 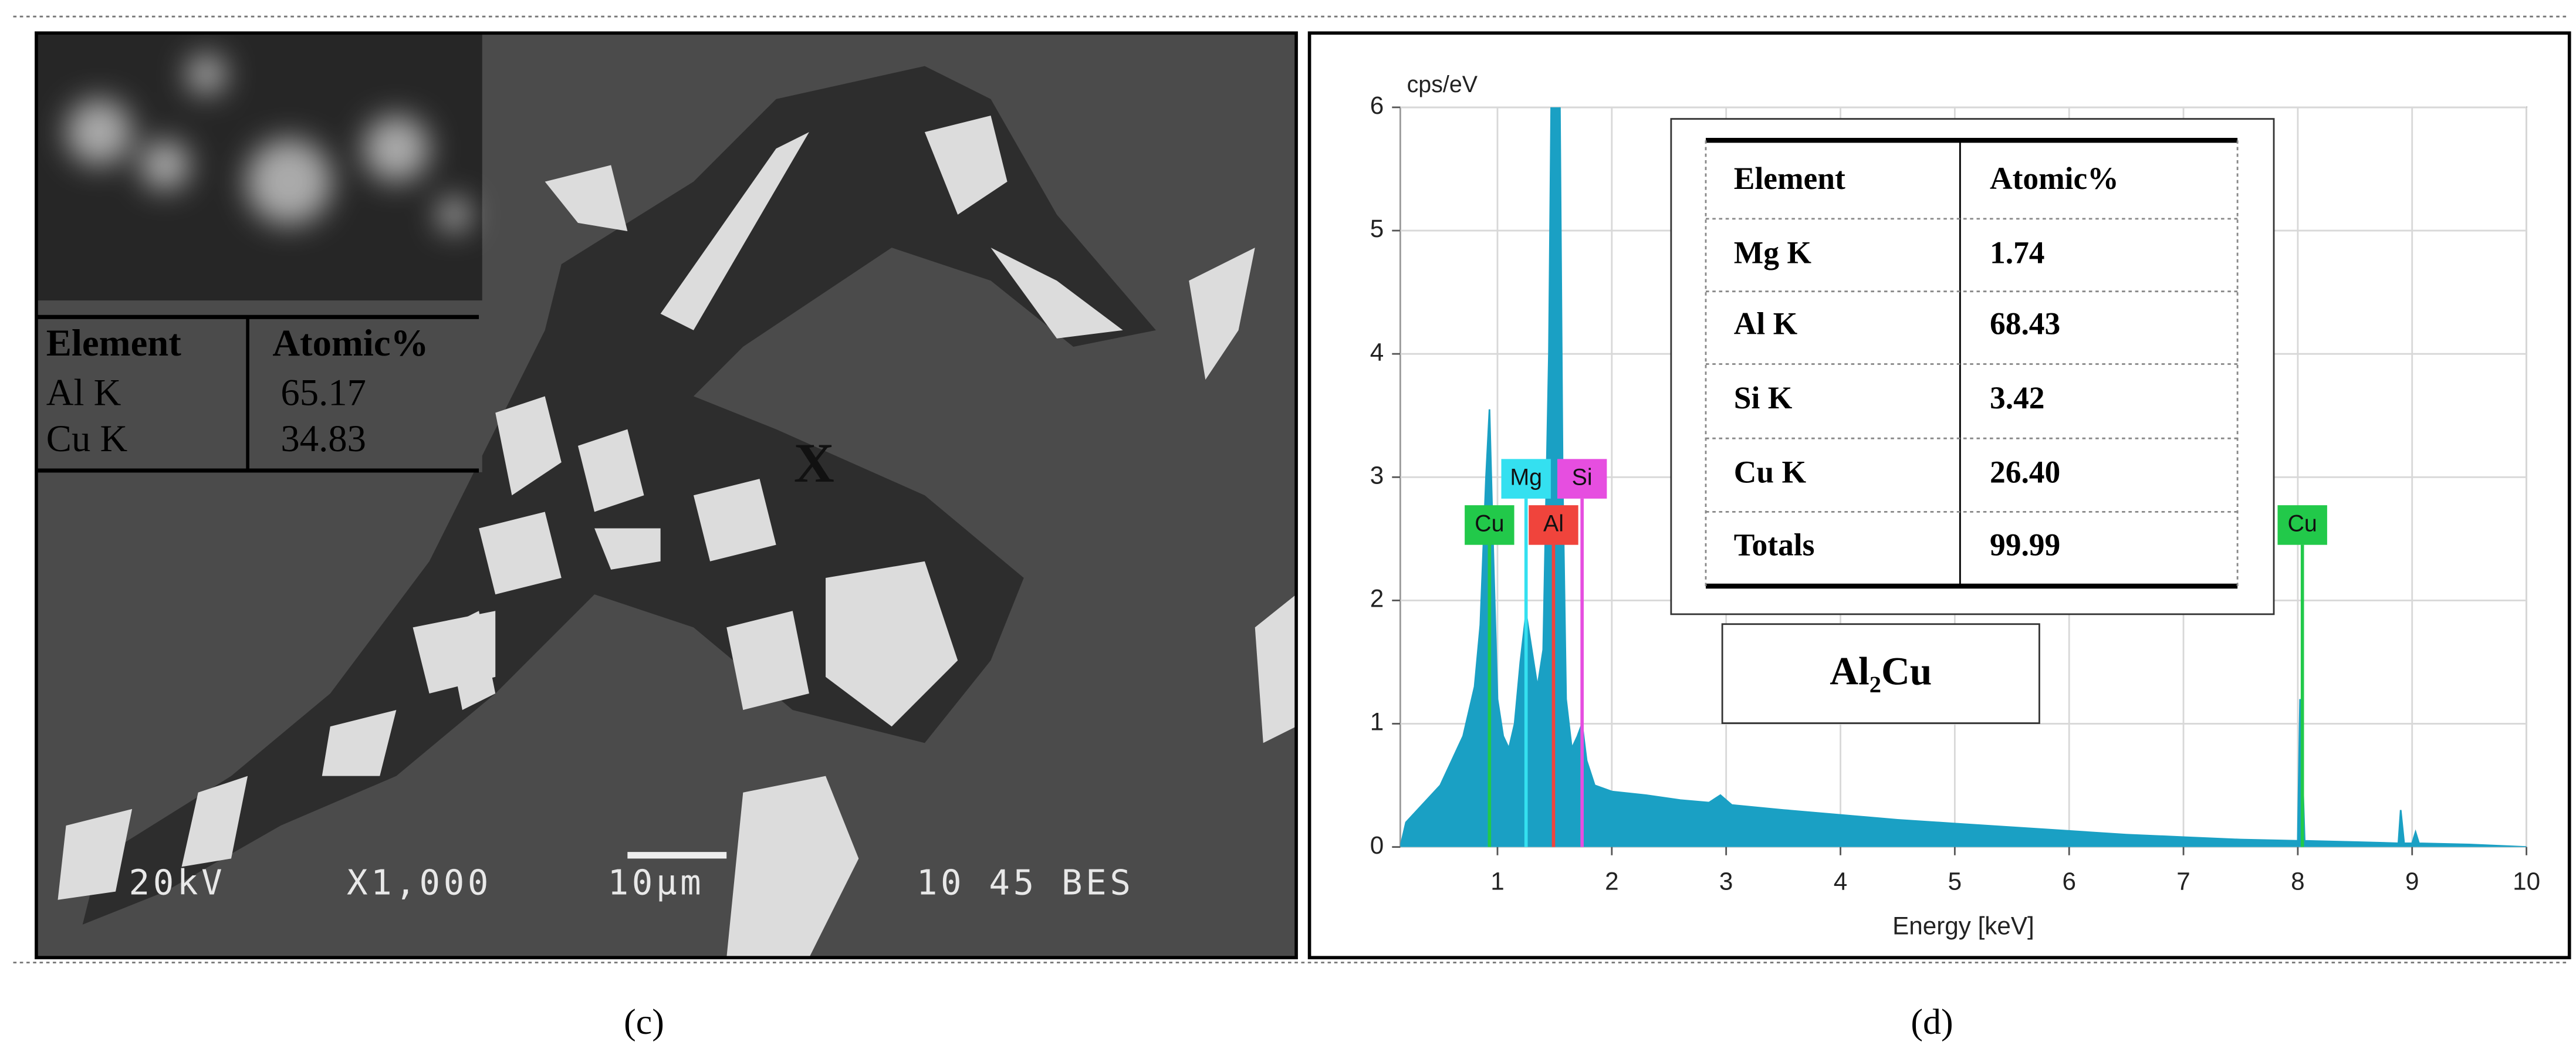 I want to click on phase-box, so click(x=1880, y=674).